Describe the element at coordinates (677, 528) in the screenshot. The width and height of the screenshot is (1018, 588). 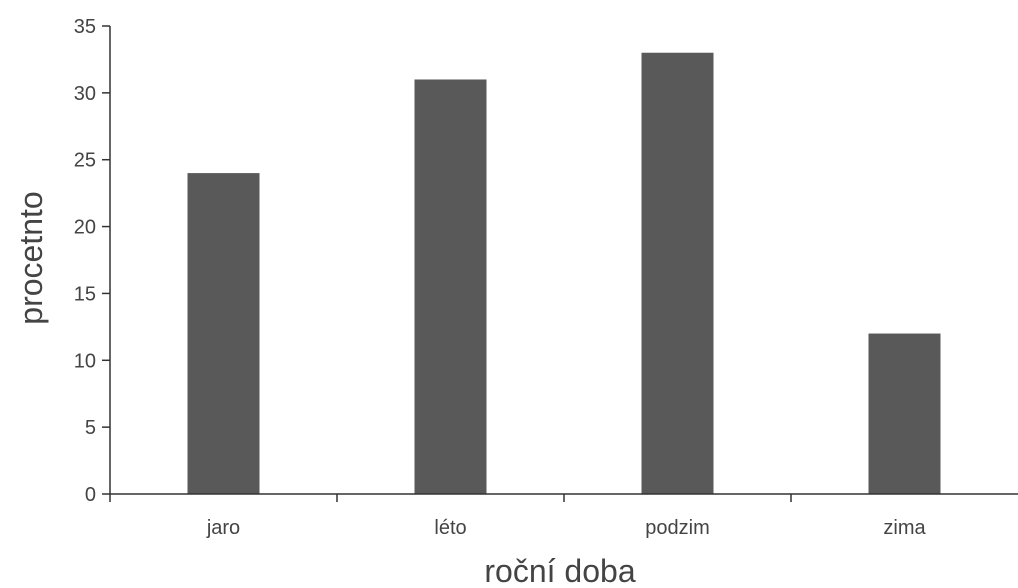
I see `x-category-label: podzim` at that location.